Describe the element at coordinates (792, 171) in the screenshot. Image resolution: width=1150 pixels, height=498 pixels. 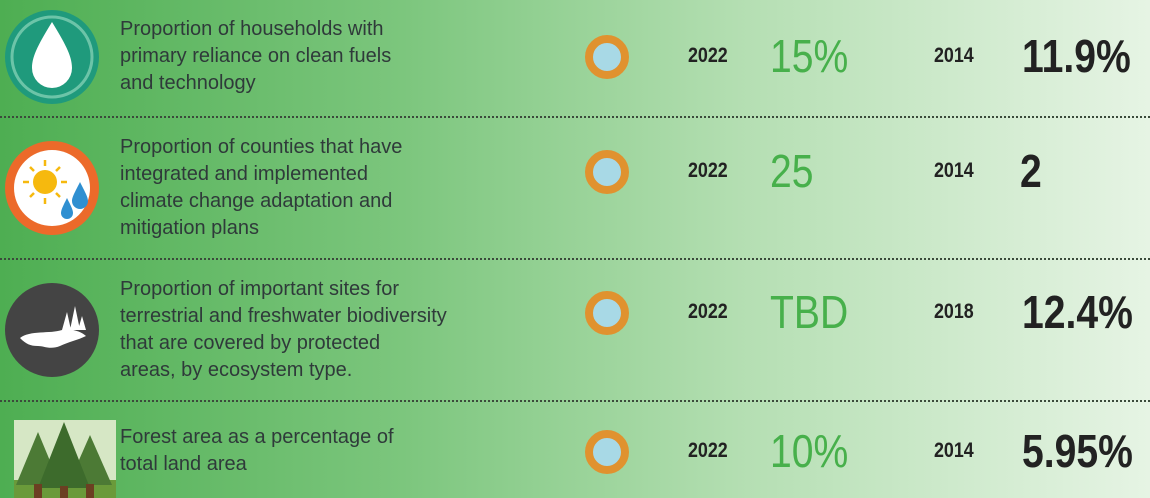
I see `target-value: 25` at that location.